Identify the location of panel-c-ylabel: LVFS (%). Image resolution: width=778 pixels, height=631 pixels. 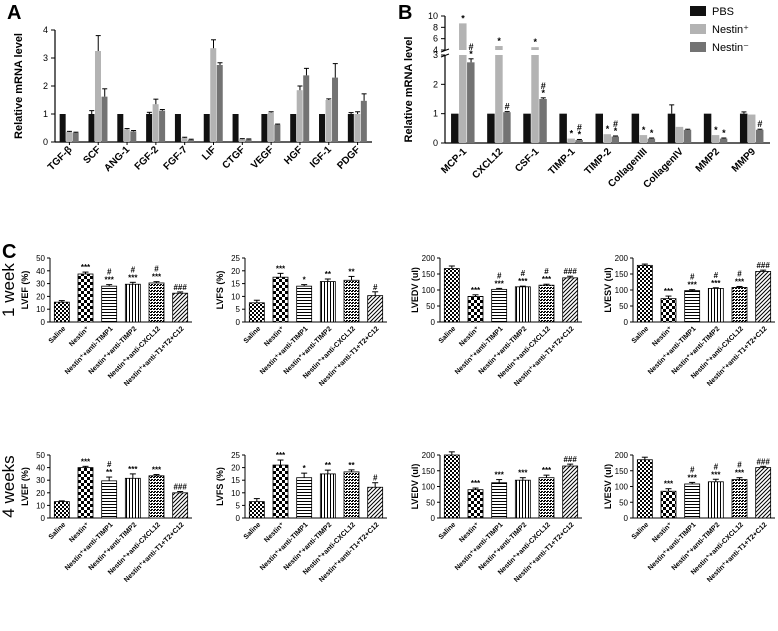
(220, 290).